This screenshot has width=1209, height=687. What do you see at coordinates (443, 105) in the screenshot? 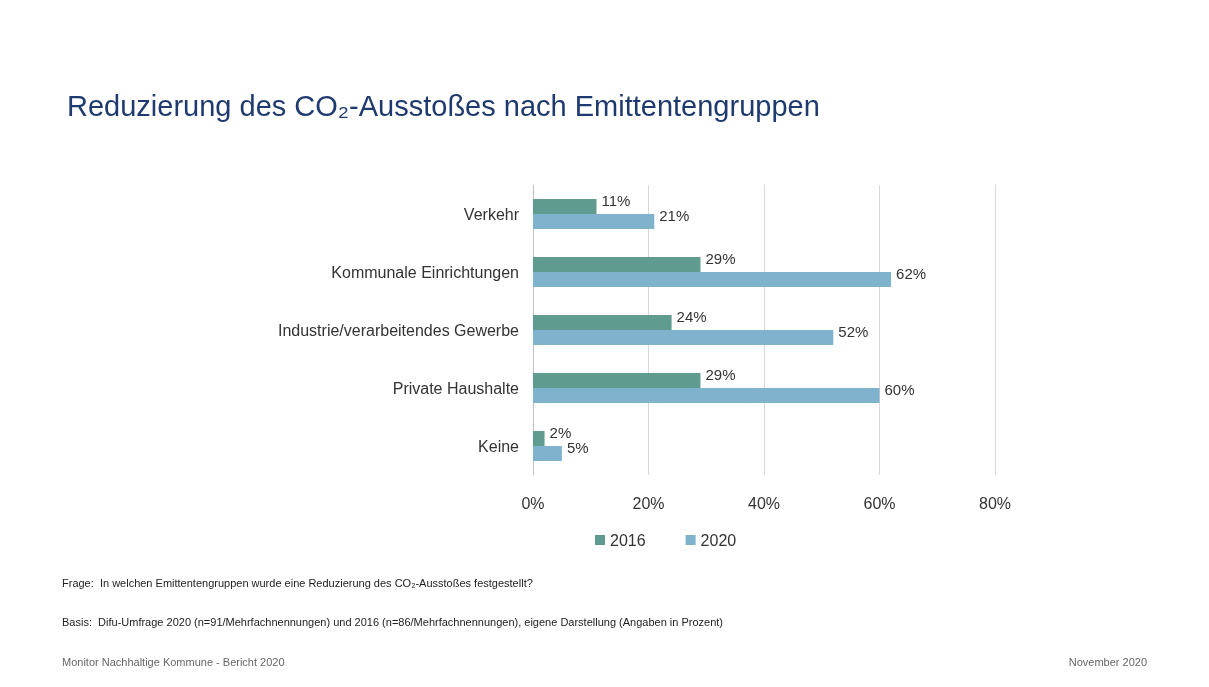
I see `chart-title: Reduzierung des CO₂-Ausstoßes nach Emittentengruppen` at bounding box center [443, 105].